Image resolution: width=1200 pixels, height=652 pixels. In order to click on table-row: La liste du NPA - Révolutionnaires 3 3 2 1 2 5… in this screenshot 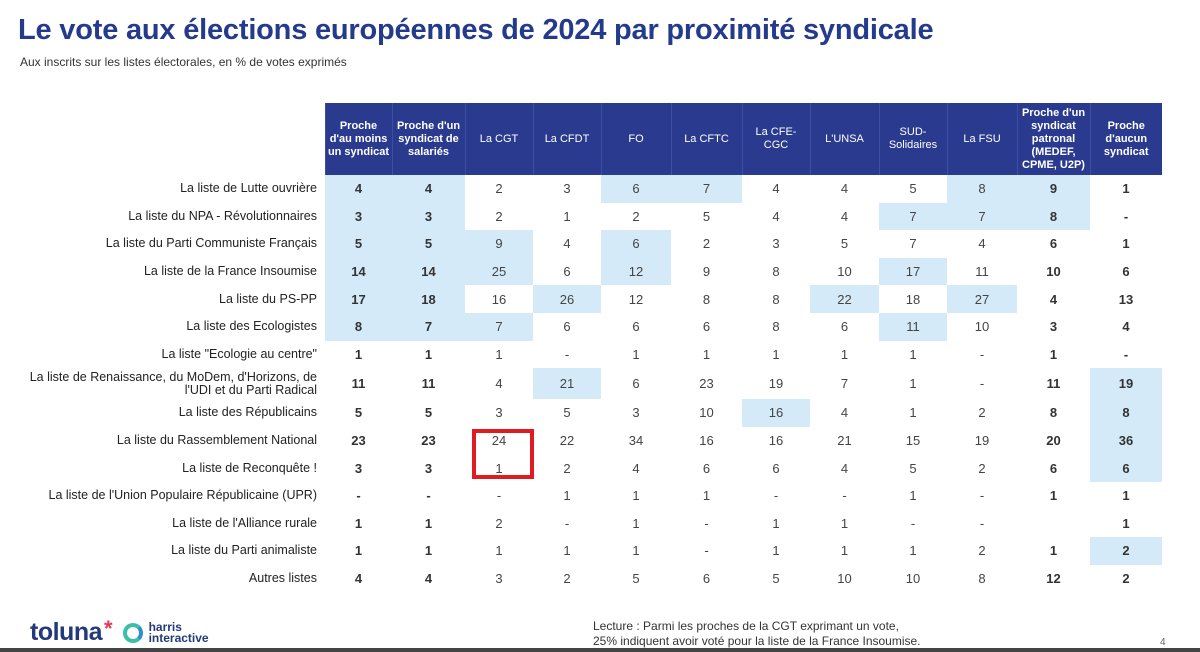, I will do `click(585, 216)`.